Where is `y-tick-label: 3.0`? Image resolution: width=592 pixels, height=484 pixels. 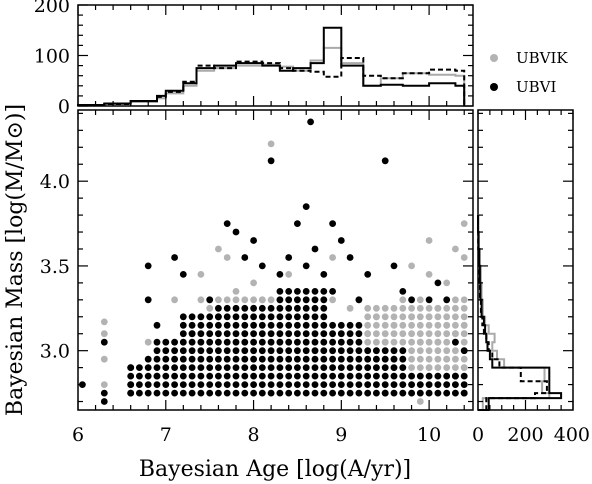
y-tick-label: 3.0 is located at coordinates (55, 352).